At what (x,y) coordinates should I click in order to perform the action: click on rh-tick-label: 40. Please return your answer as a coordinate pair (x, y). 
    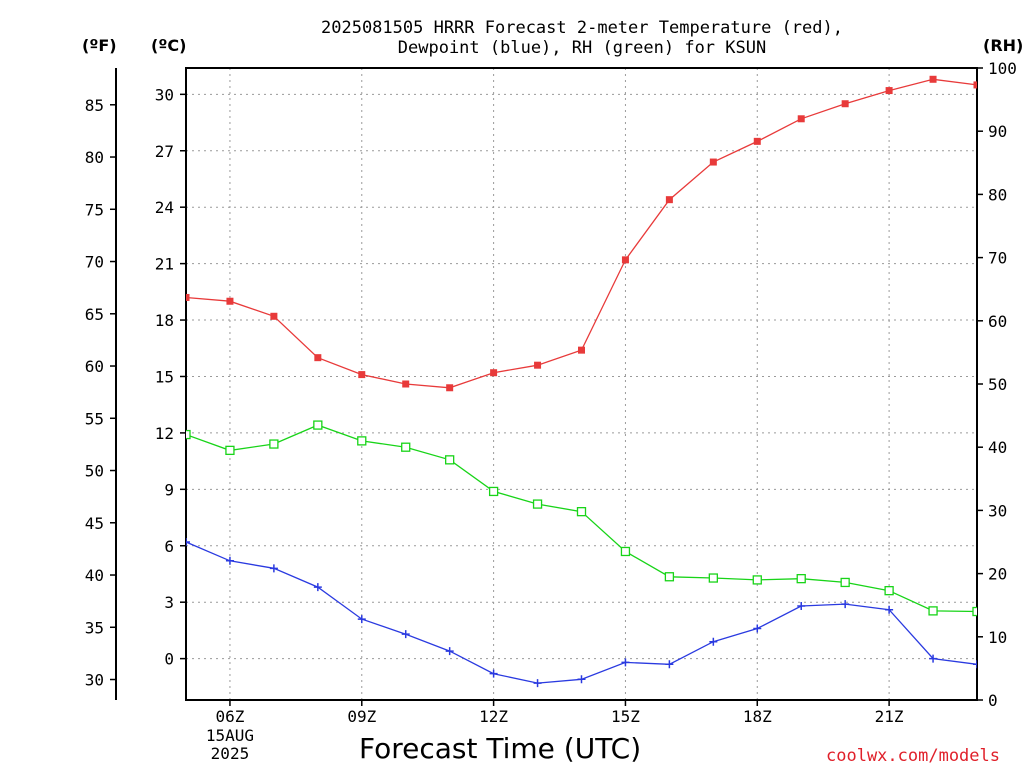
    Looking at the image, I should click on (997, 447).